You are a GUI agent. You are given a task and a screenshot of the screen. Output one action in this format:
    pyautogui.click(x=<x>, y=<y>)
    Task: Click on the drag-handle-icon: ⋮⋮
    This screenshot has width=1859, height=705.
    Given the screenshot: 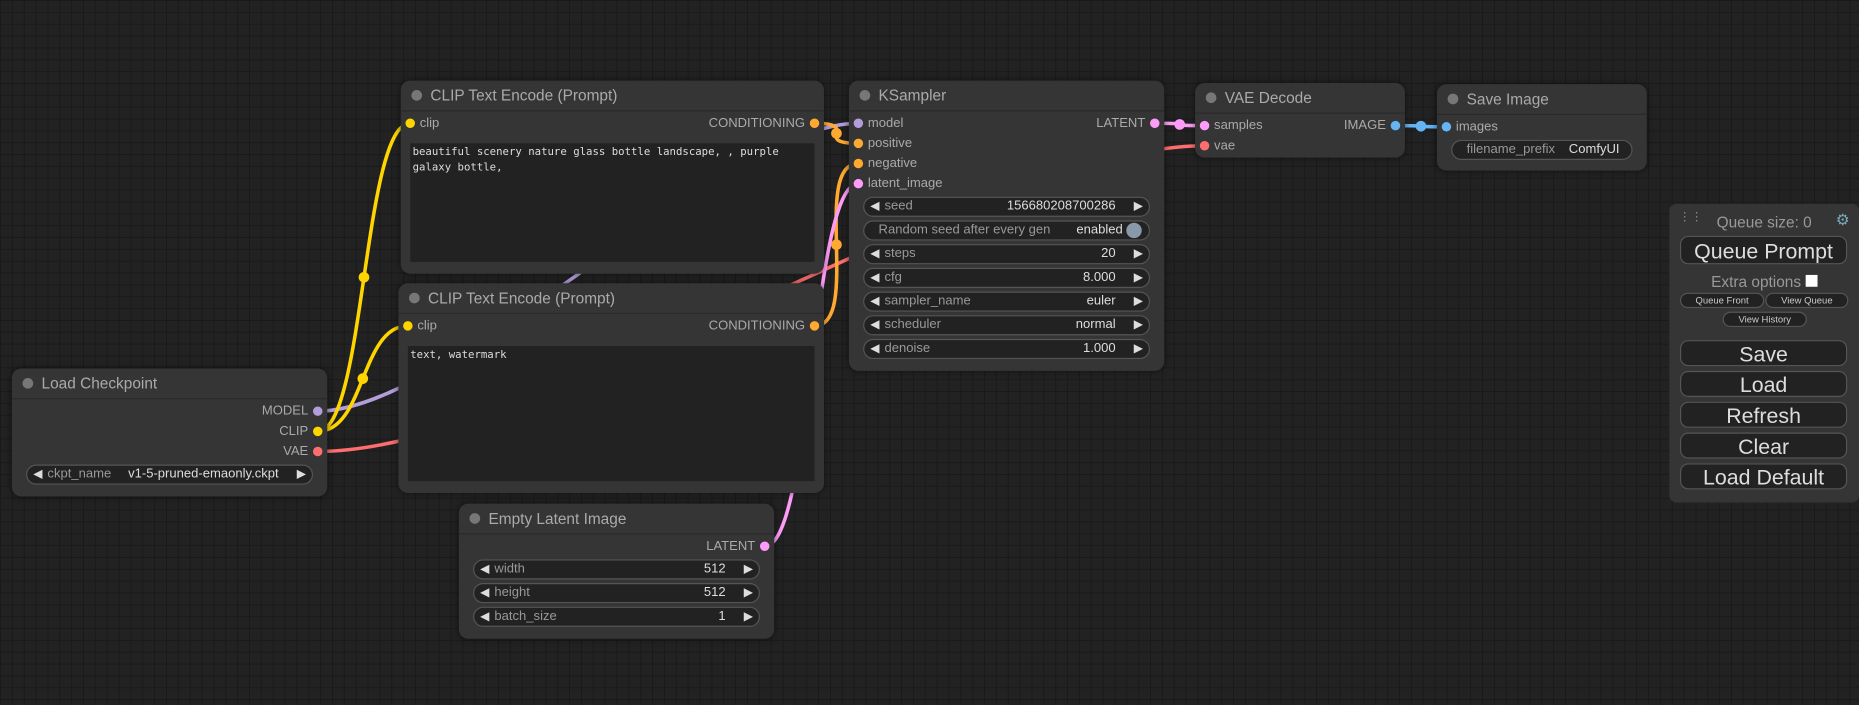 What is the action you would take?
    pyautogui.click(x=1690, y=217)
    